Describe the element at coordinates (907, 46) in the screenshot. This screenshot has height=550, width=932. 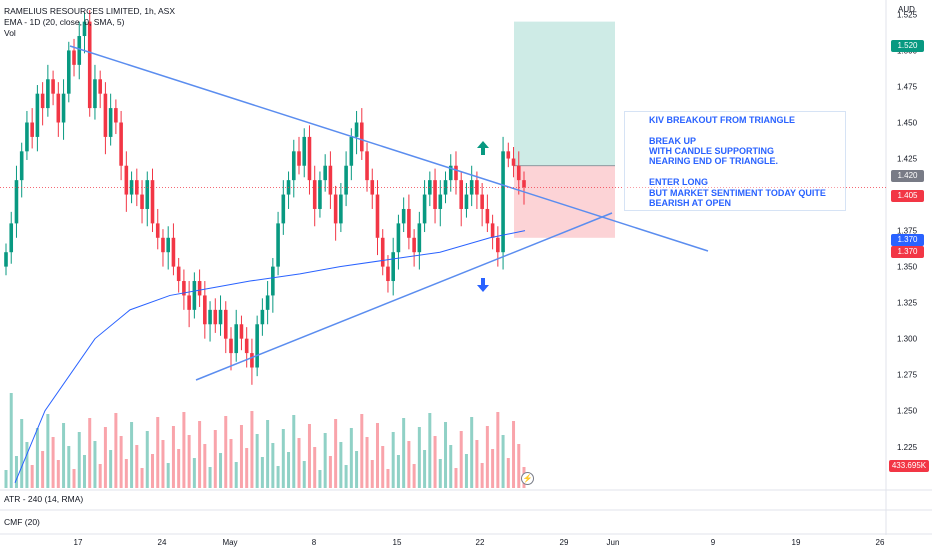
I see `target-price-tag: 1.520` at that location.